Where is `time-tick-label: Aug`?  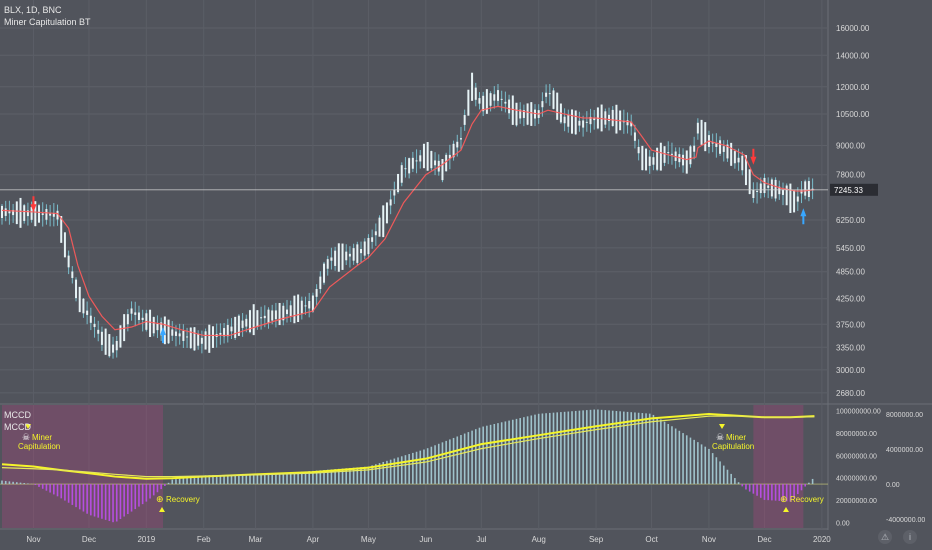
time-tick-label: Aug is located at coordinates (539, 539).